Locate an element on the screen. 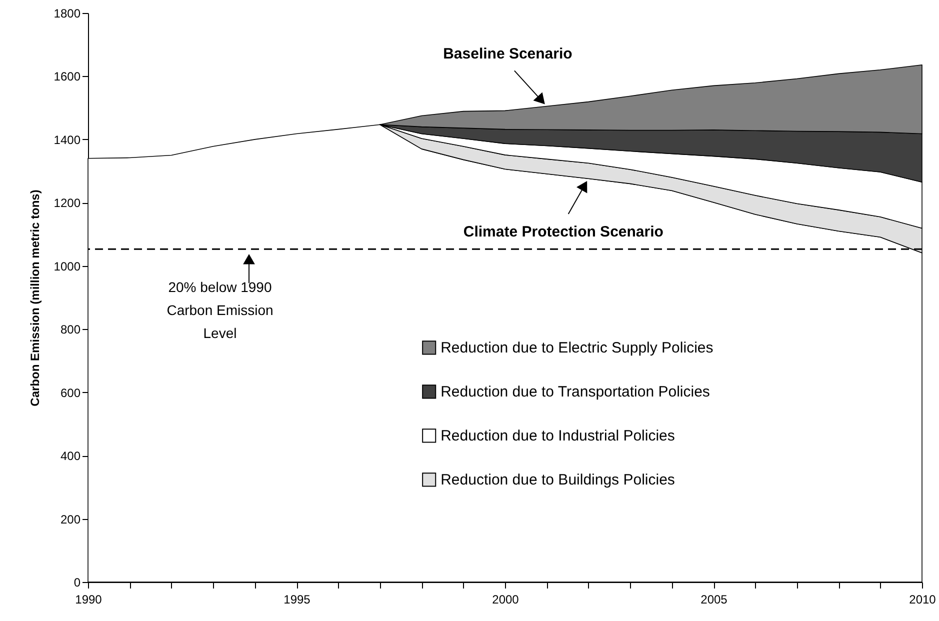  y-tick-label: 0 is located at coordinates (77, 583).